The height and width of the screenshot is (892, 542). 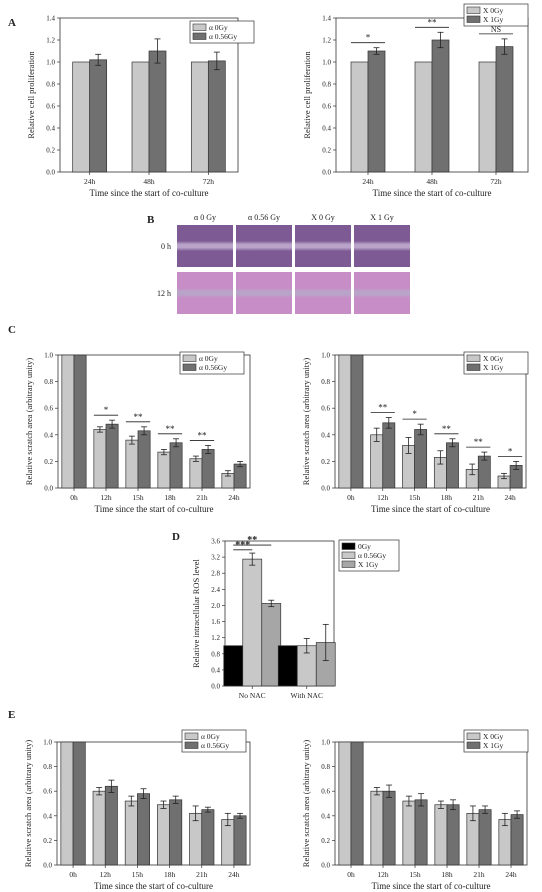 What do you see at coordinates (153, 803) in the screenshot?
I see `plot-frame` at bounding box center [153, 803].